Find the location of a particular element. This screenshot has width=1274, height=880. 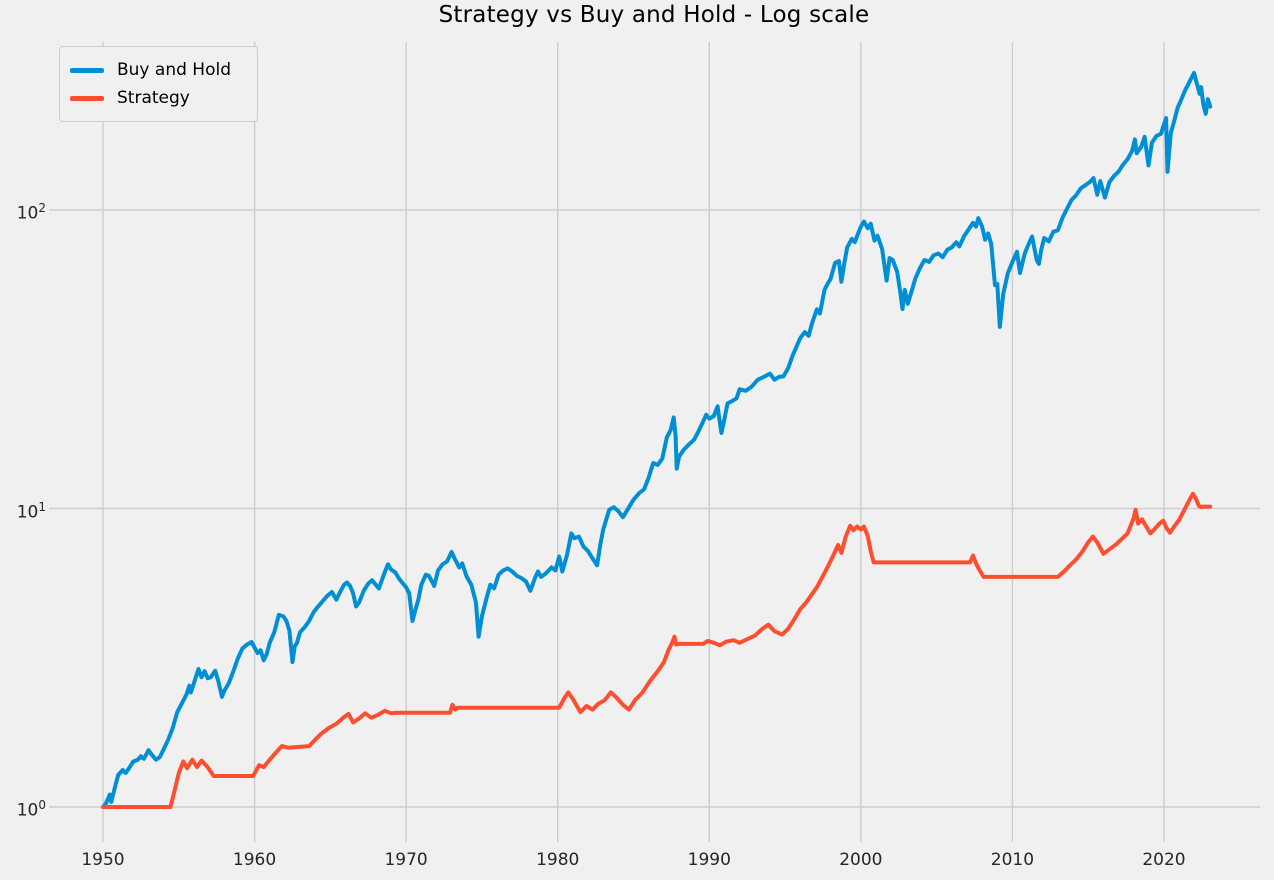

legend-label: Buy and Hold is located at coordinates (174, 70).